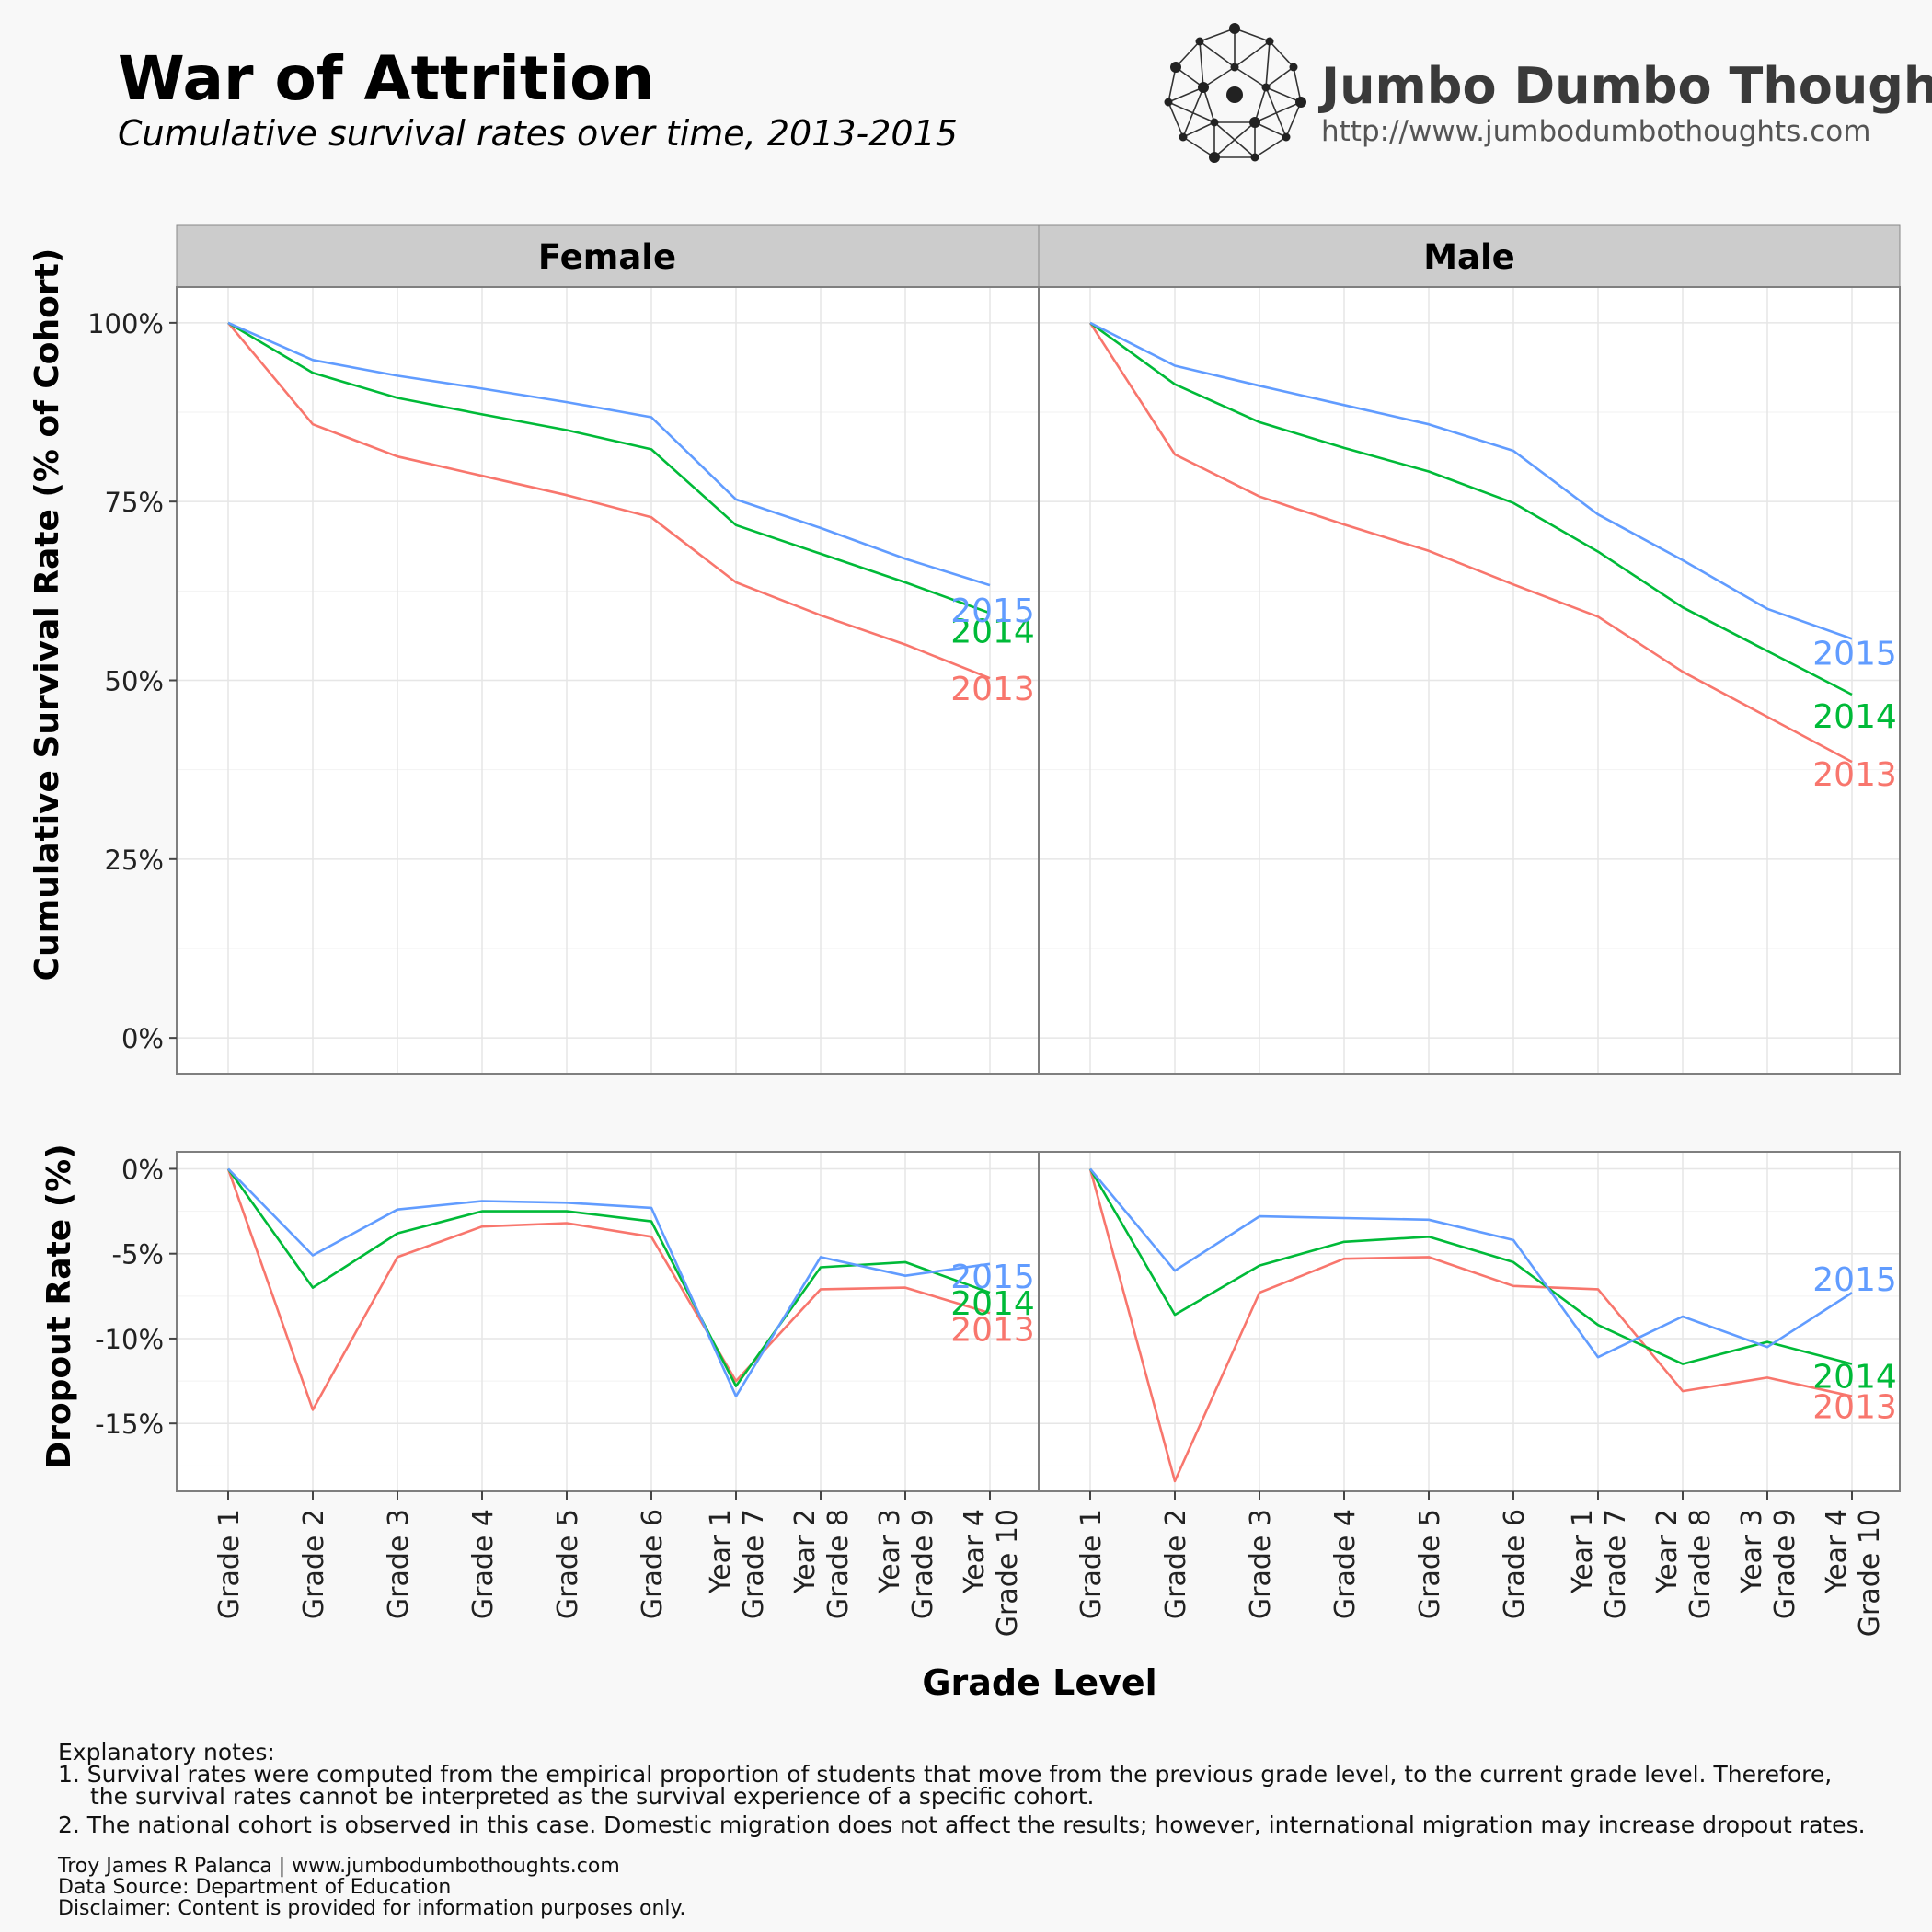  I want to click on strip-label-female: Female, so click(607, 257).